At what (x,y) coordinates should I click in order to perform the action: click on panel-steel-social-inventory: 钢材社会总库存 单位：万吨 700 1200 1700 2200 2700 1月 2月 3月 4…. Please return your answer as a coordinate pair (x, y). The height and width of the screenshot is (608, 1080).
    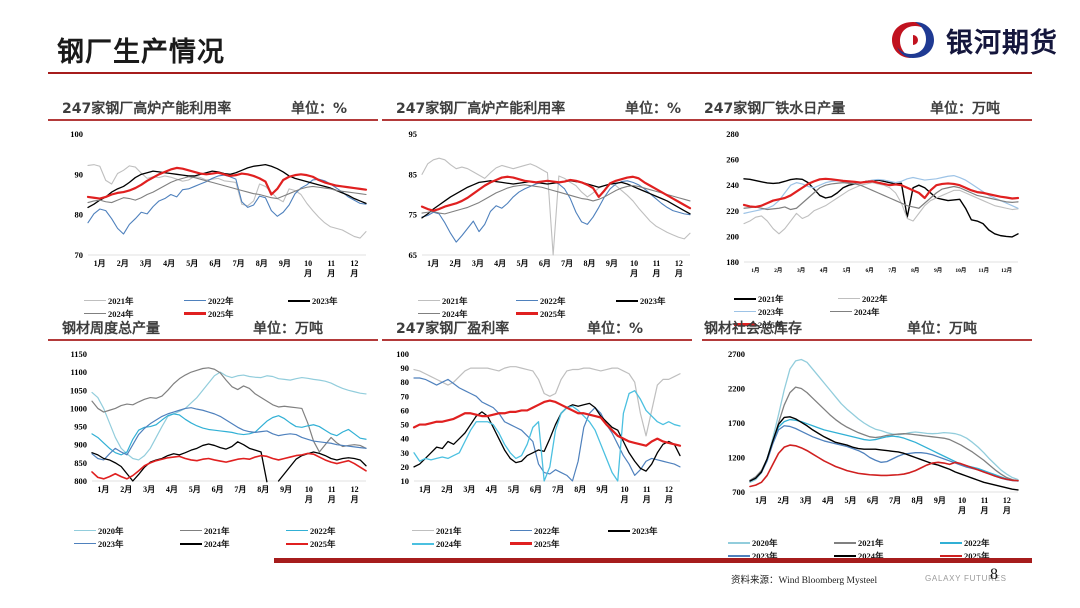
    Looking at the image, I should click on (869, 438).